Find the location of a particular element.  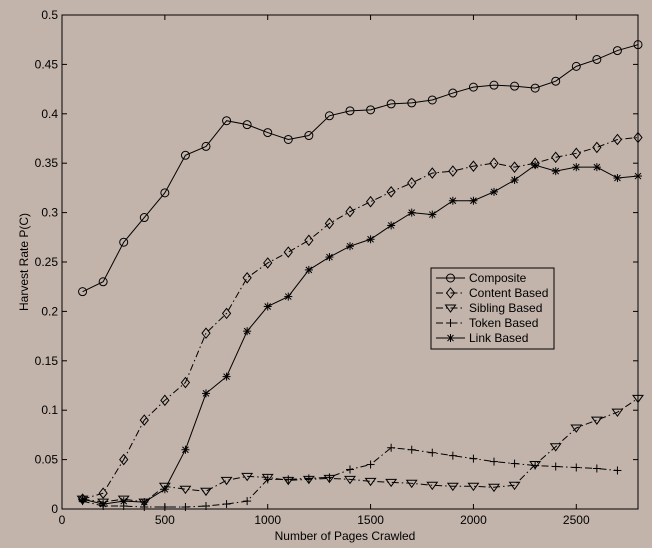

y-tick-label: 0.4 is located at coordinates (49, 114).